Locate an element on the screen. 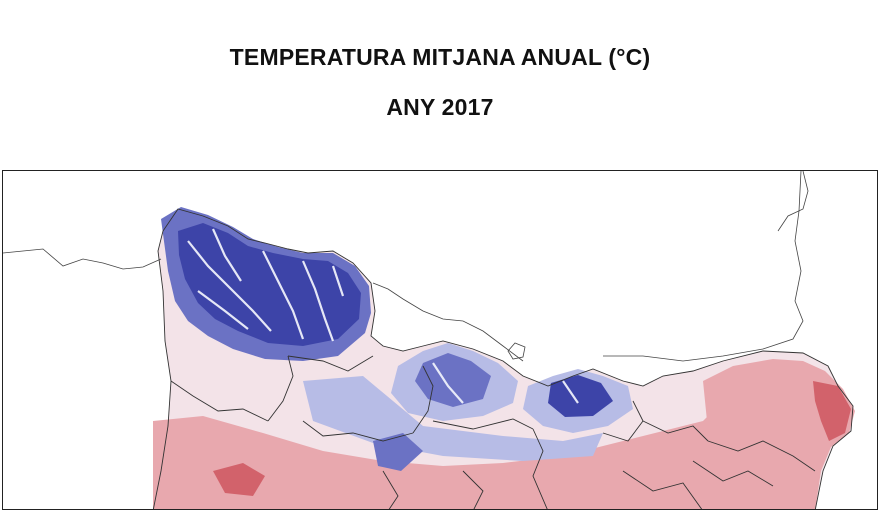  coldest-zone-pyrenees-east is located at coordinates (580, 396).